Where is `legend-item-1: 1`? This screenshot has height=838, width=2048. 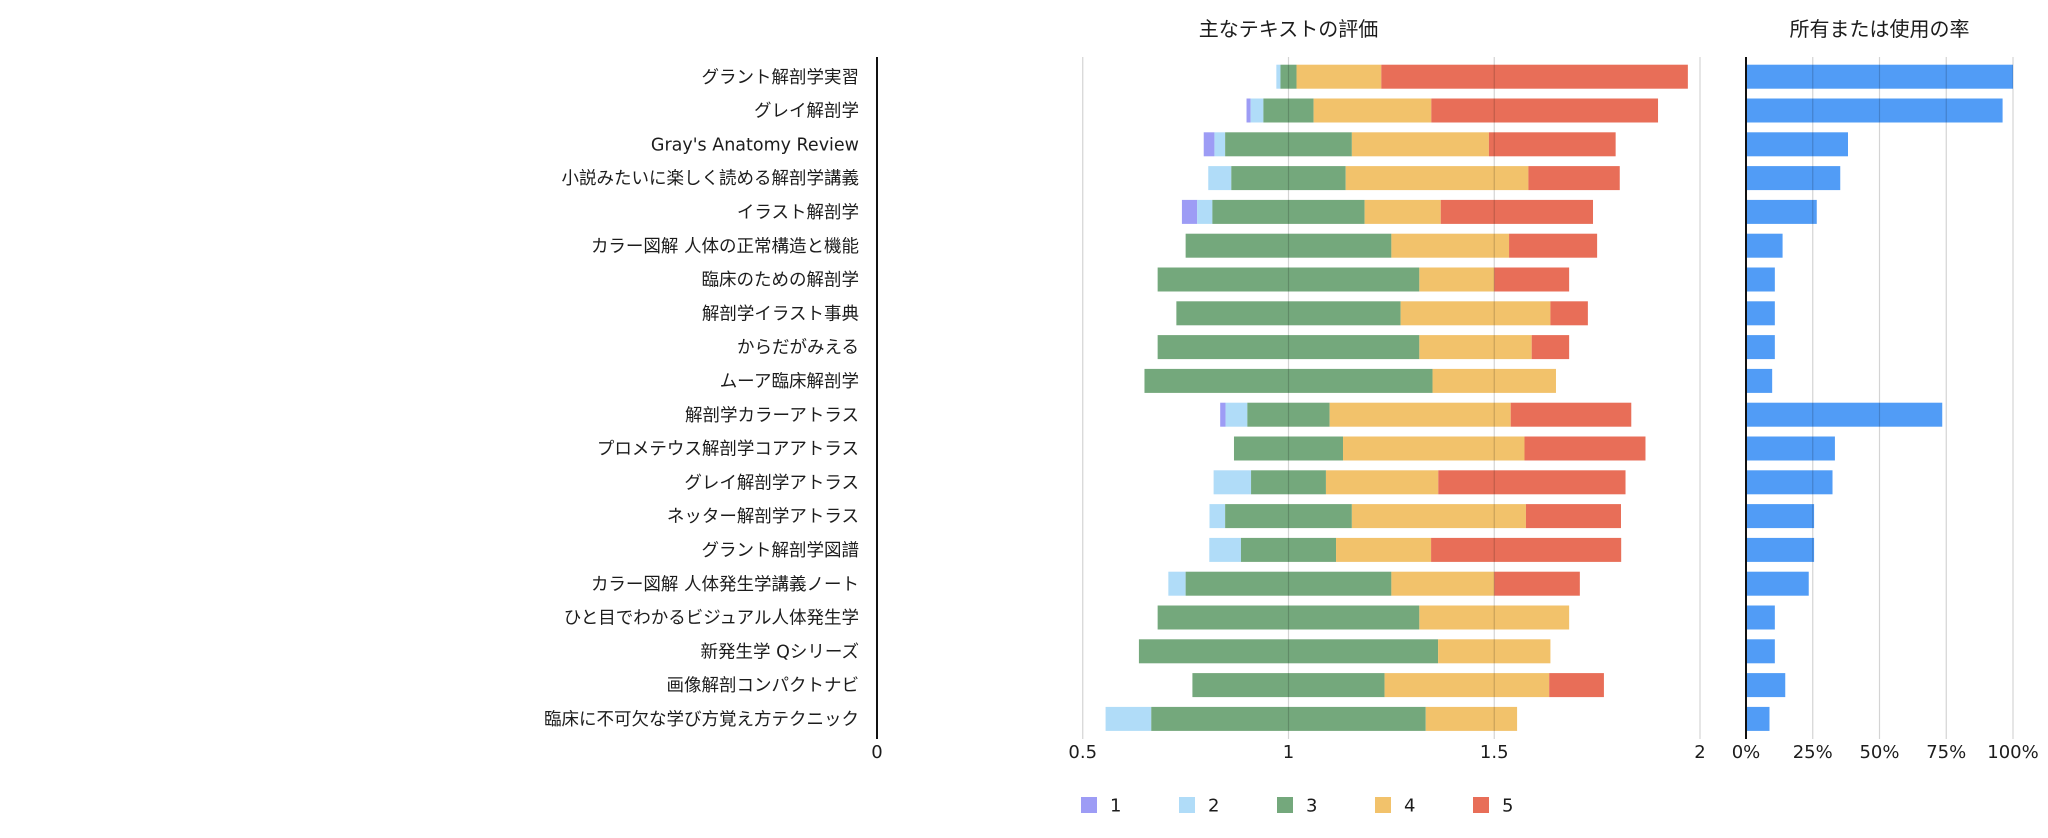 legend-item-1: 1 is located at coordinates (1101, 805).